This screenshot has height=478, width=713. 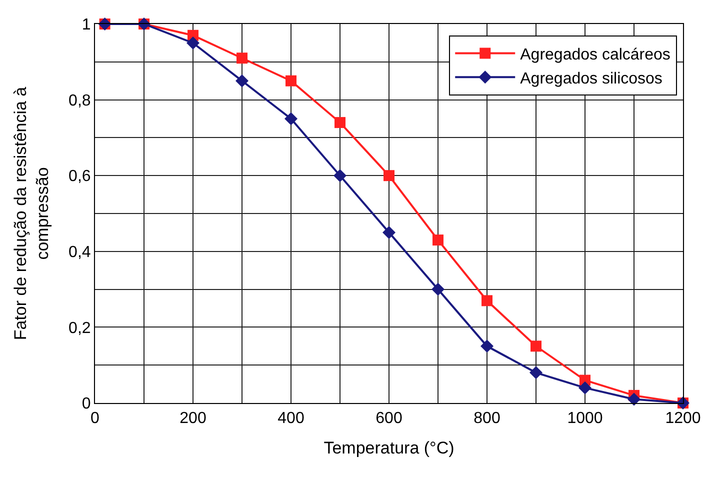 I want to click on x-tick-label: 600, so click(x=389, y=419).